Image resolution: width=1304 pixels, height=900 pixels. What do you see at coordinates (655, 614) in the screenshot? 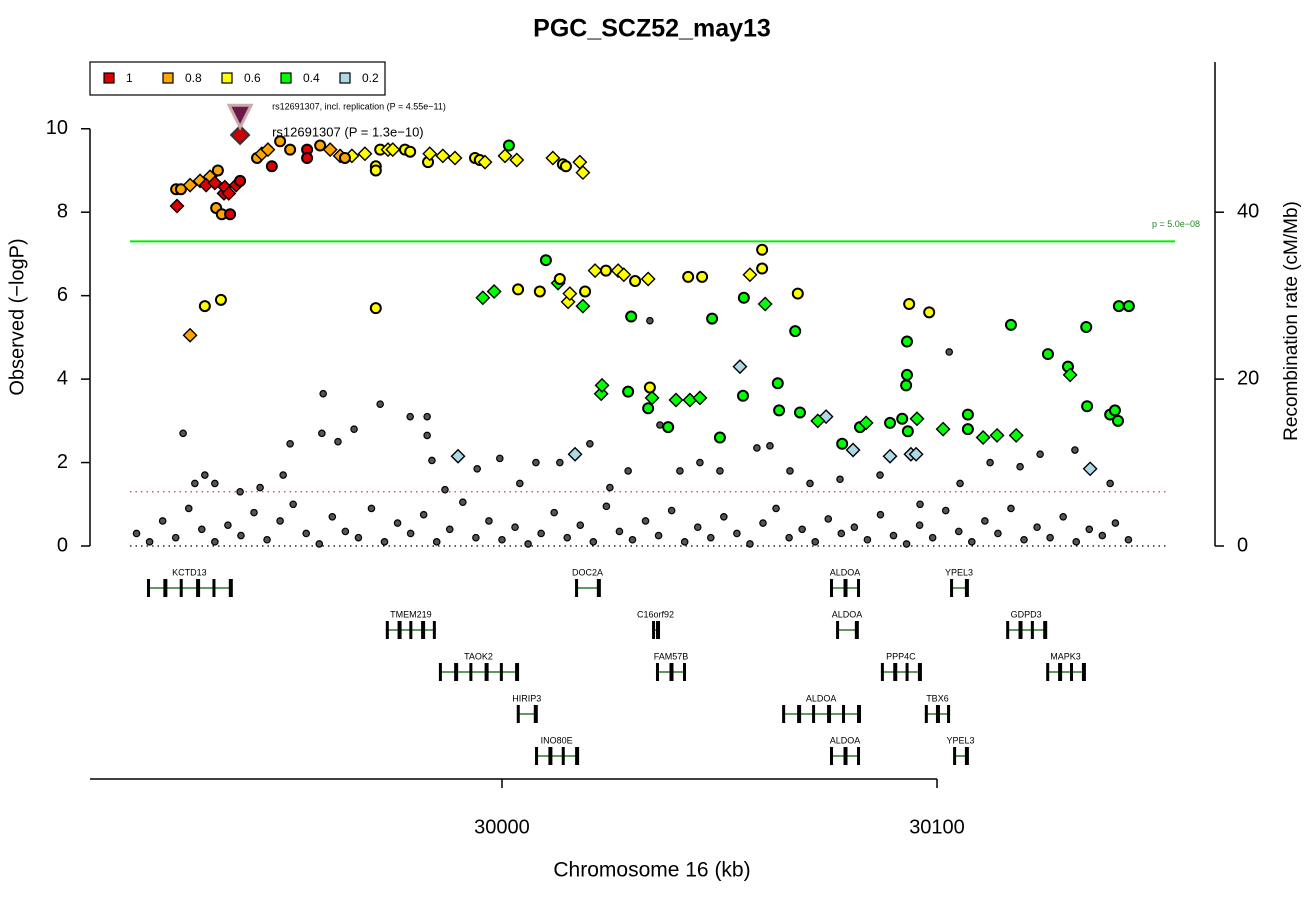
I see `gene-label: C16orf92` at bounding box center [655, 614].